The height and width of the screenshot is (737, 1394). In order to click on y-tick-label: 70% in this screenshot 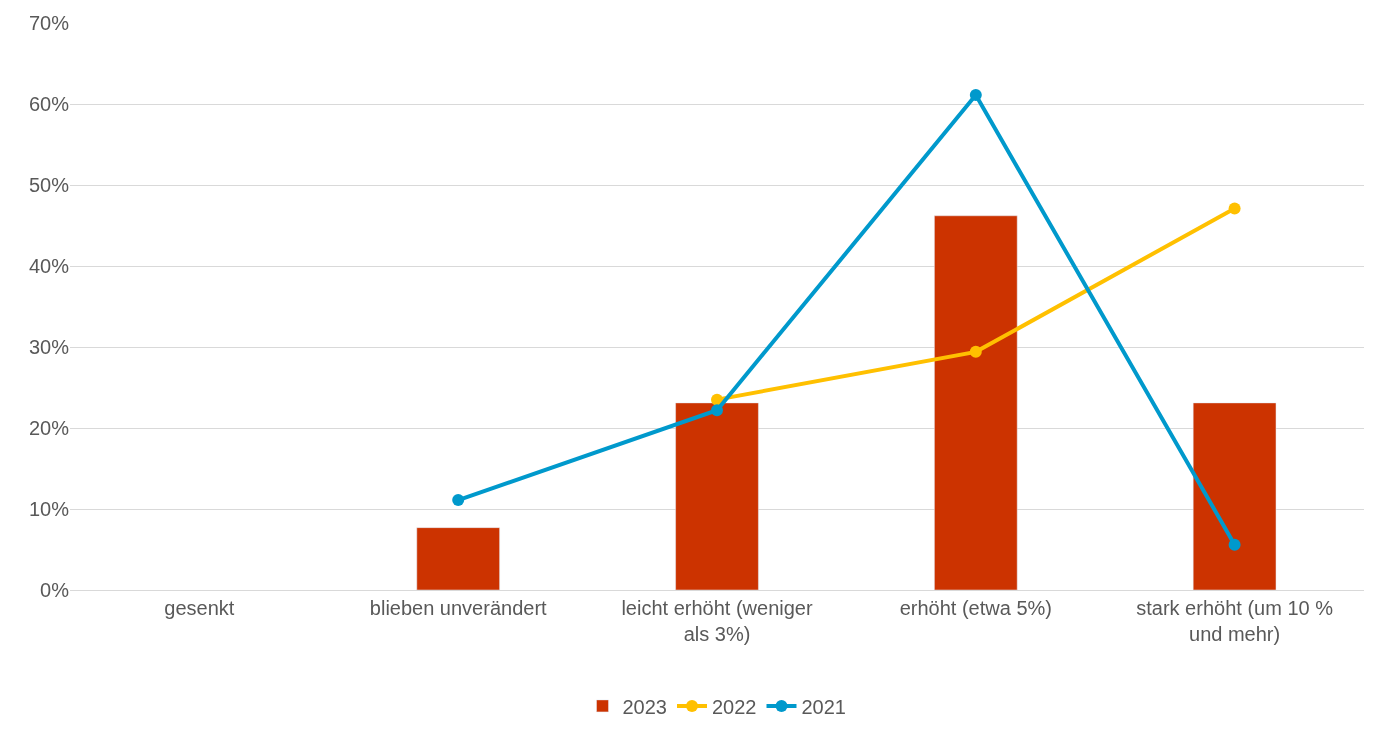, I will do `click(49, 23)`.